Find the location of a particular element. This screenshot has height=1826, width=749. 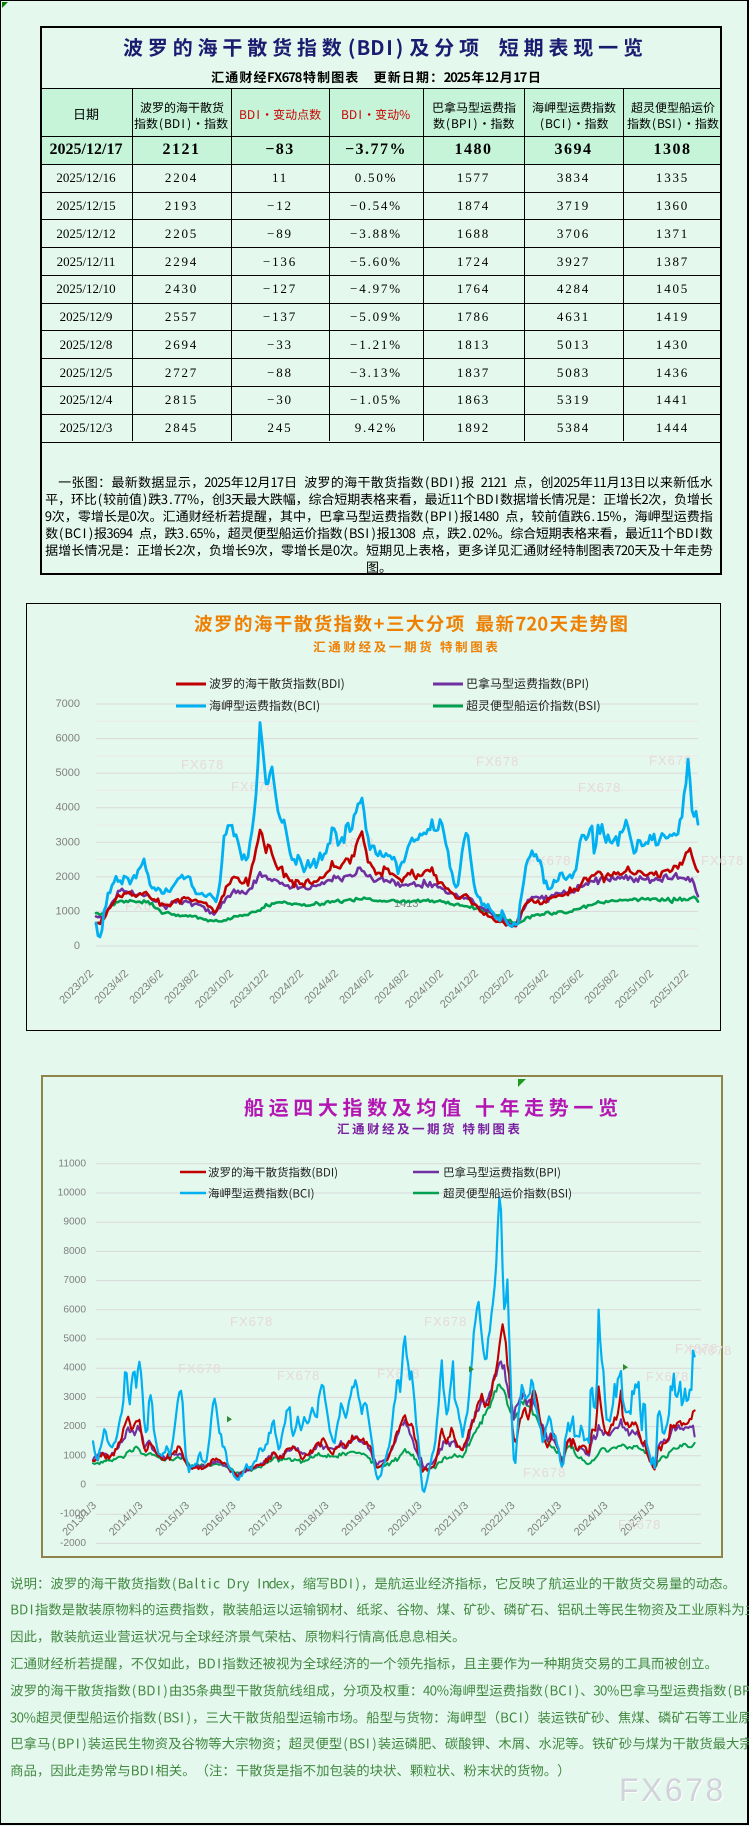

svg-text: 2018/1/3 is located at coordinates (312, 1519).